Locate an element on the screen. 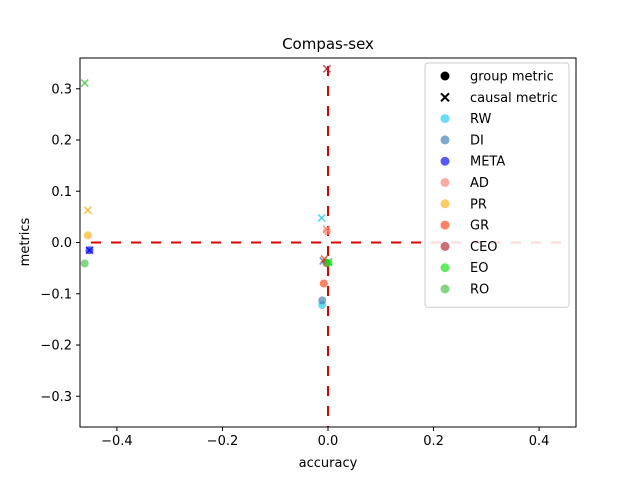  legend-label: AD is located at coordinates (479, 183).